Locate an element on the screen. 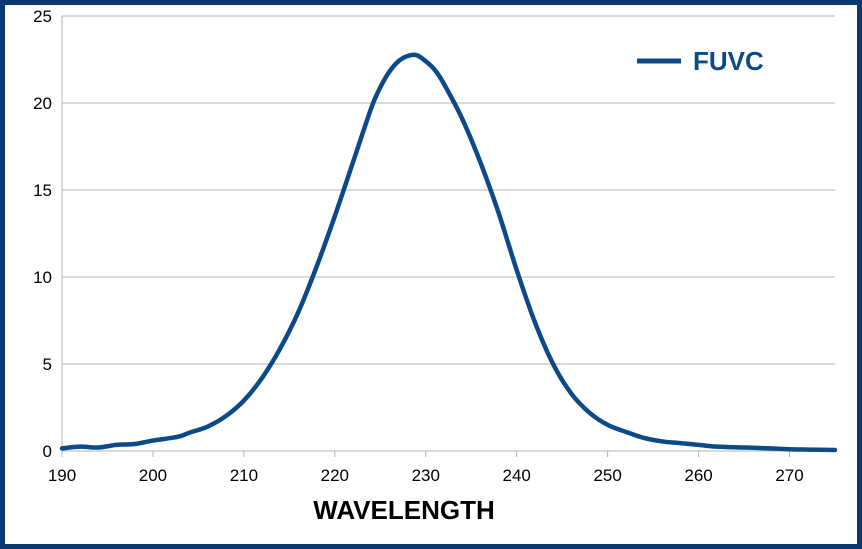  x-tick-label-240: 240 is located at coordinates (517, 475).